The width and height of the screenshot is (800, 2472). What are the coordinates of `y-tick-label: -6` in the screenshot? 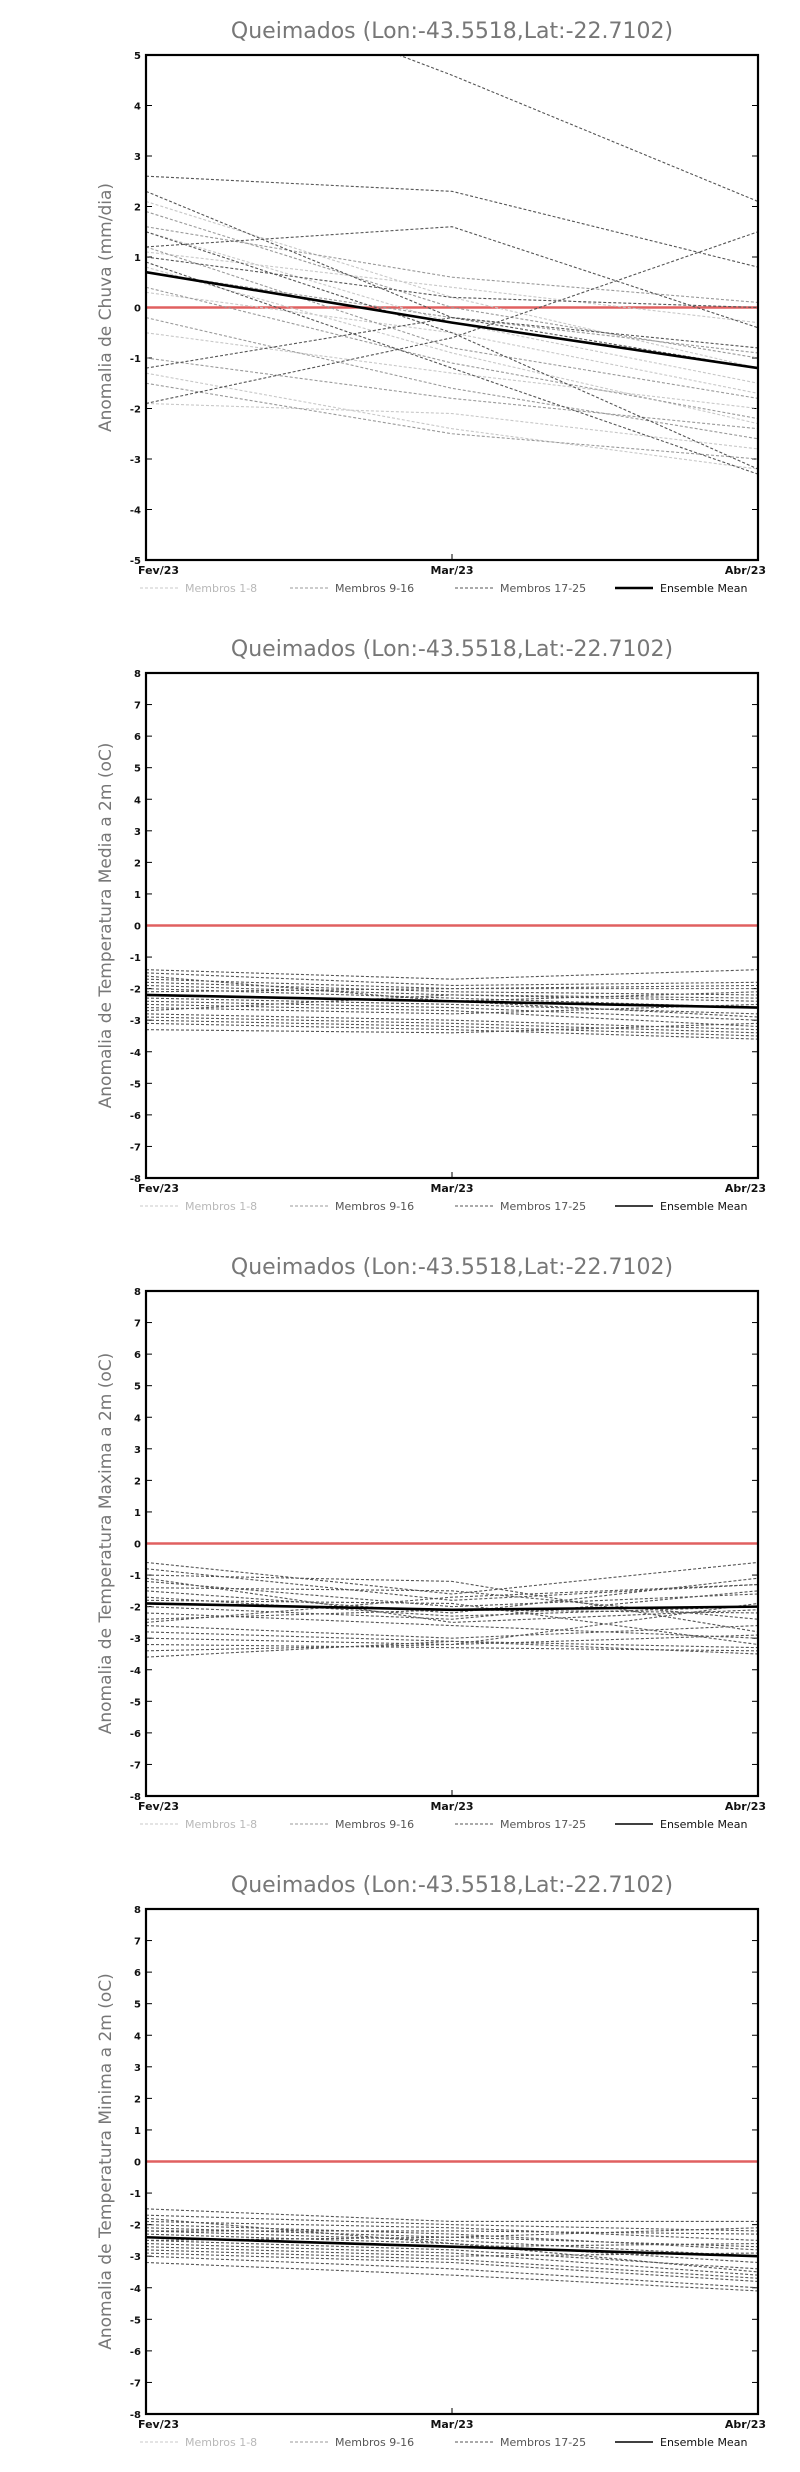 It's located at (135, 1116).